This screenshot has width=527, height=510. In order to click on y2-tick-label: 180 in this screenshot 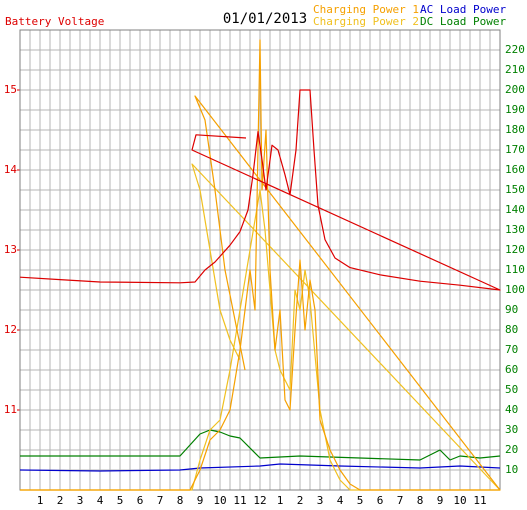, I will do `click(515, 129)`.